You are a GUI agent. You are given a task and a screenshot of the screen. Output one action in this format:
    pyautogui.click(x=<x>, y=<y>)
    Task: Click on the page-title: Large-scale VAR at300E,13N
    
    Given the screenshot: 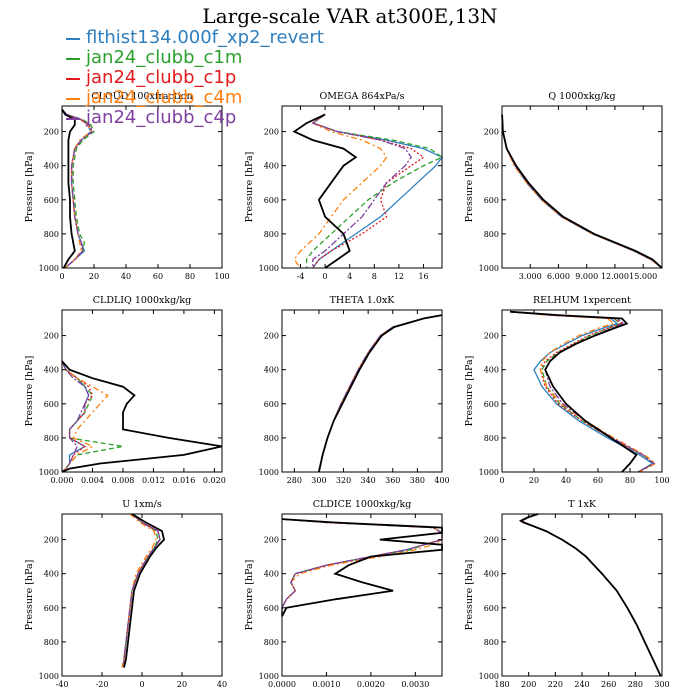 What is the action you would take?
    pyautogui.click(x=350, y=16)
    